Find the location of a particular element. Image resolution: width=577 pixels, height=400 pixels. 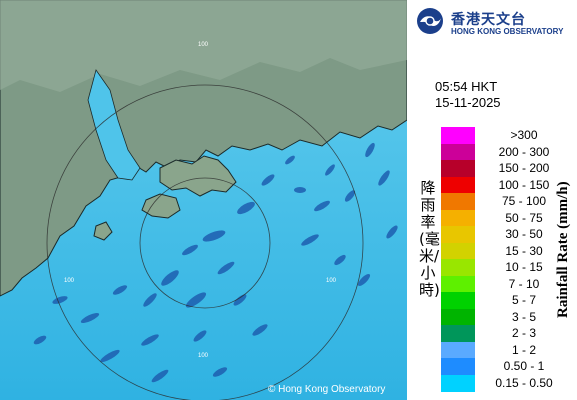

legend-row: 5 - 7 is located at coordinates (505, 300).